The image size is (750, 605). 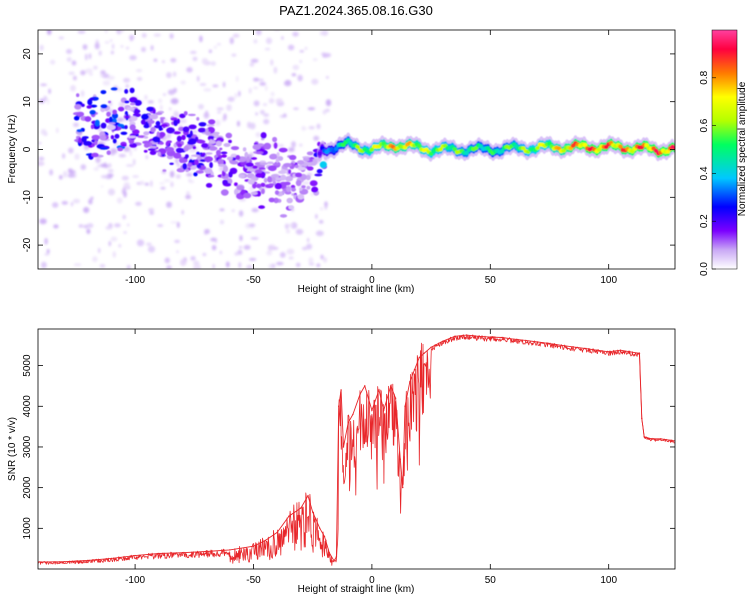 I want to click on figure-title: PAZ1.2024.365.08.16.G30, so click(x=356, y=10).